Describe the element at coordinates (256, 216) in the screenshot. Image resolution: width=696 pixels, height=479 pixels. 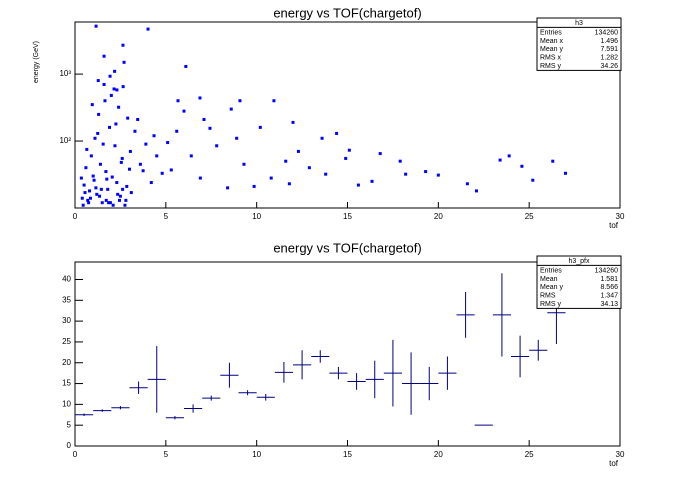
I see `x-tick-label: 10` at that location.